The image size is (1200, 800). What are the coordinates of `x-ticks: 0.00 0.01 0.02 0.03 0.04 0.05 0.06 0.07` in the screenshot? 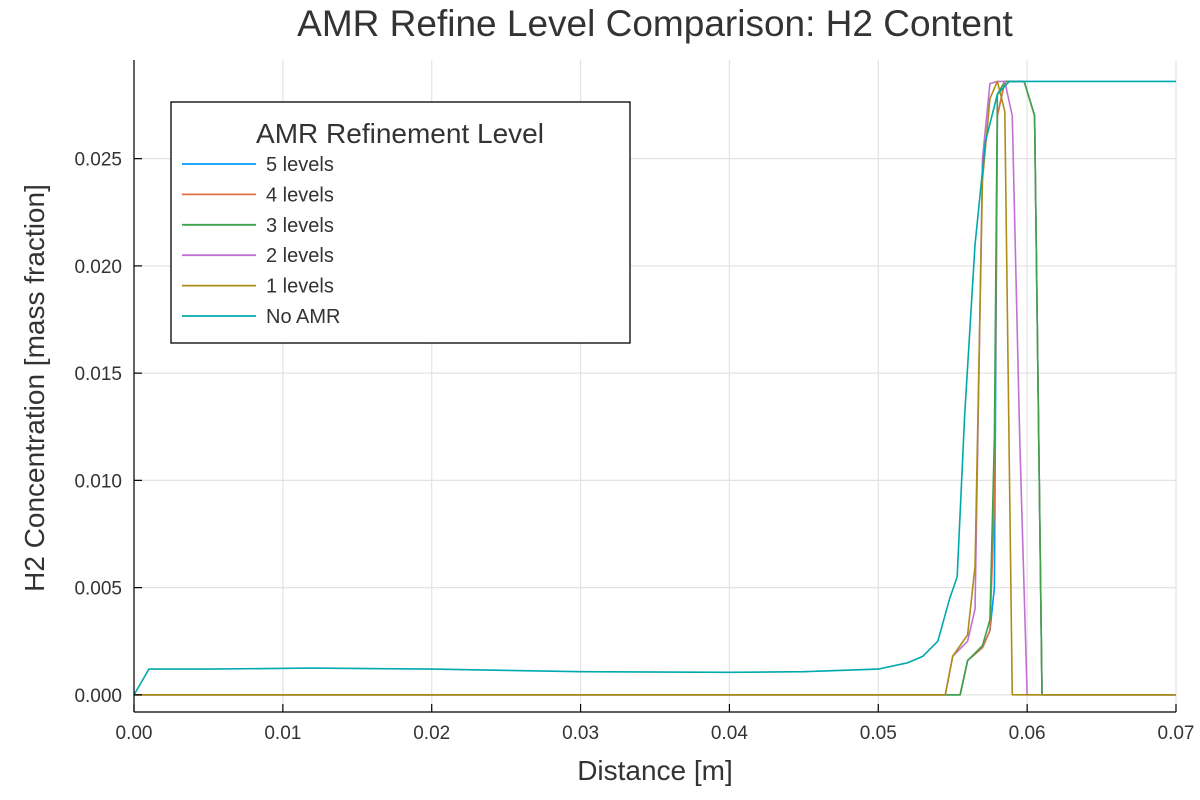 It's located at (655, 724).